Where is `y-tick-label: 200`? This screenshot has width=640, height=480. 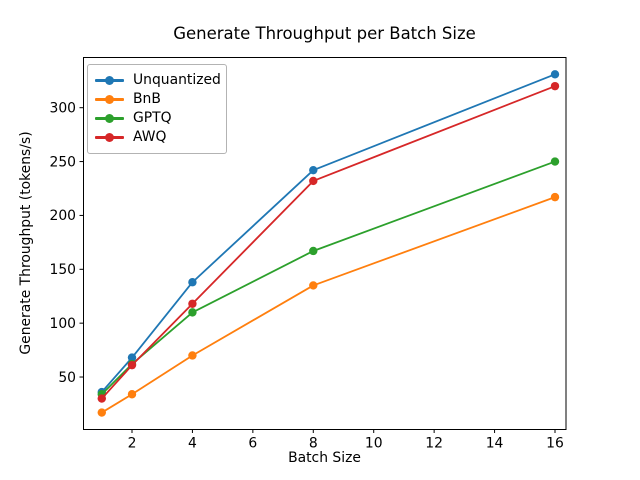 y-tick-label: 200 is located at coordinates (62, 216).